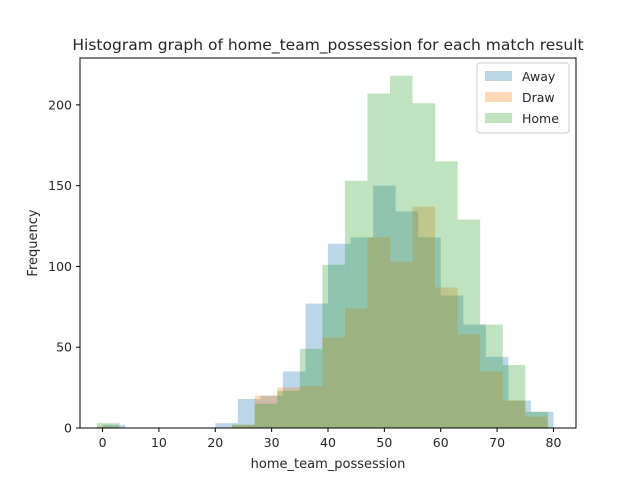 This screenshot has width=640, height=480. What do you see at coordinates (554, 442) in the screenshot?
I see `x-tick-label: 80` at bounding box center [554, 442].